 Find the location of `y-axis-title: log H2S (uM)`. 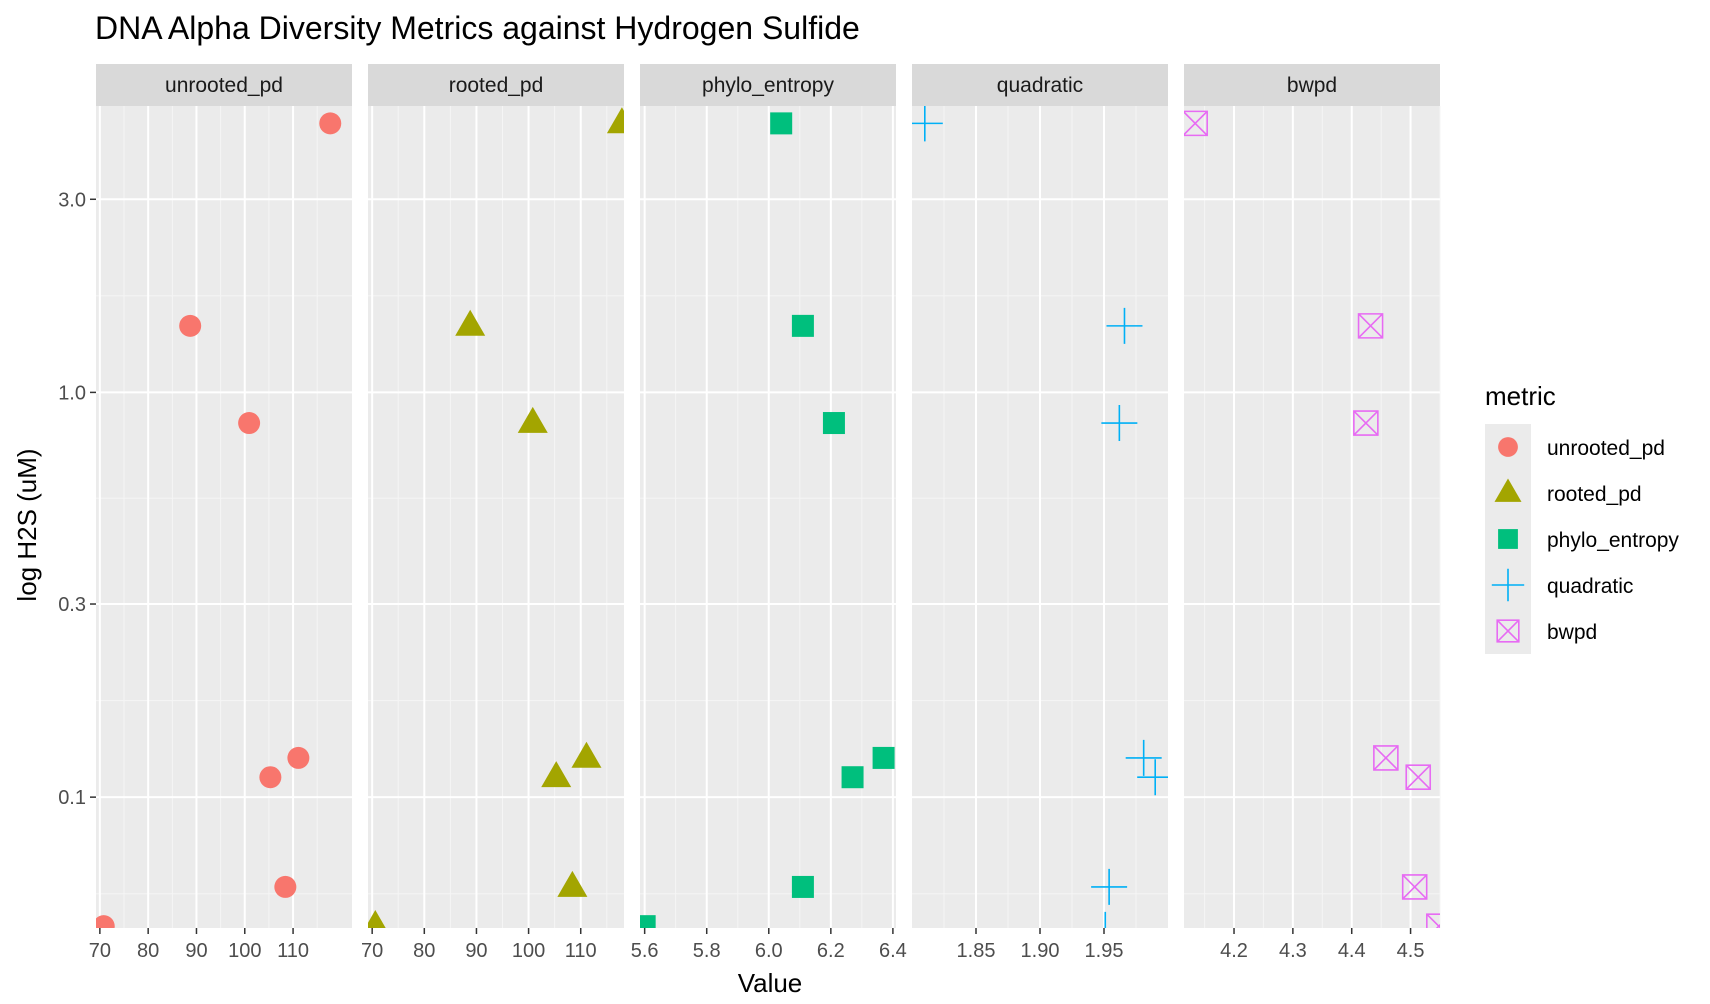

y-axis-title: log H2S (uM) is located at coordinates (27, 524).